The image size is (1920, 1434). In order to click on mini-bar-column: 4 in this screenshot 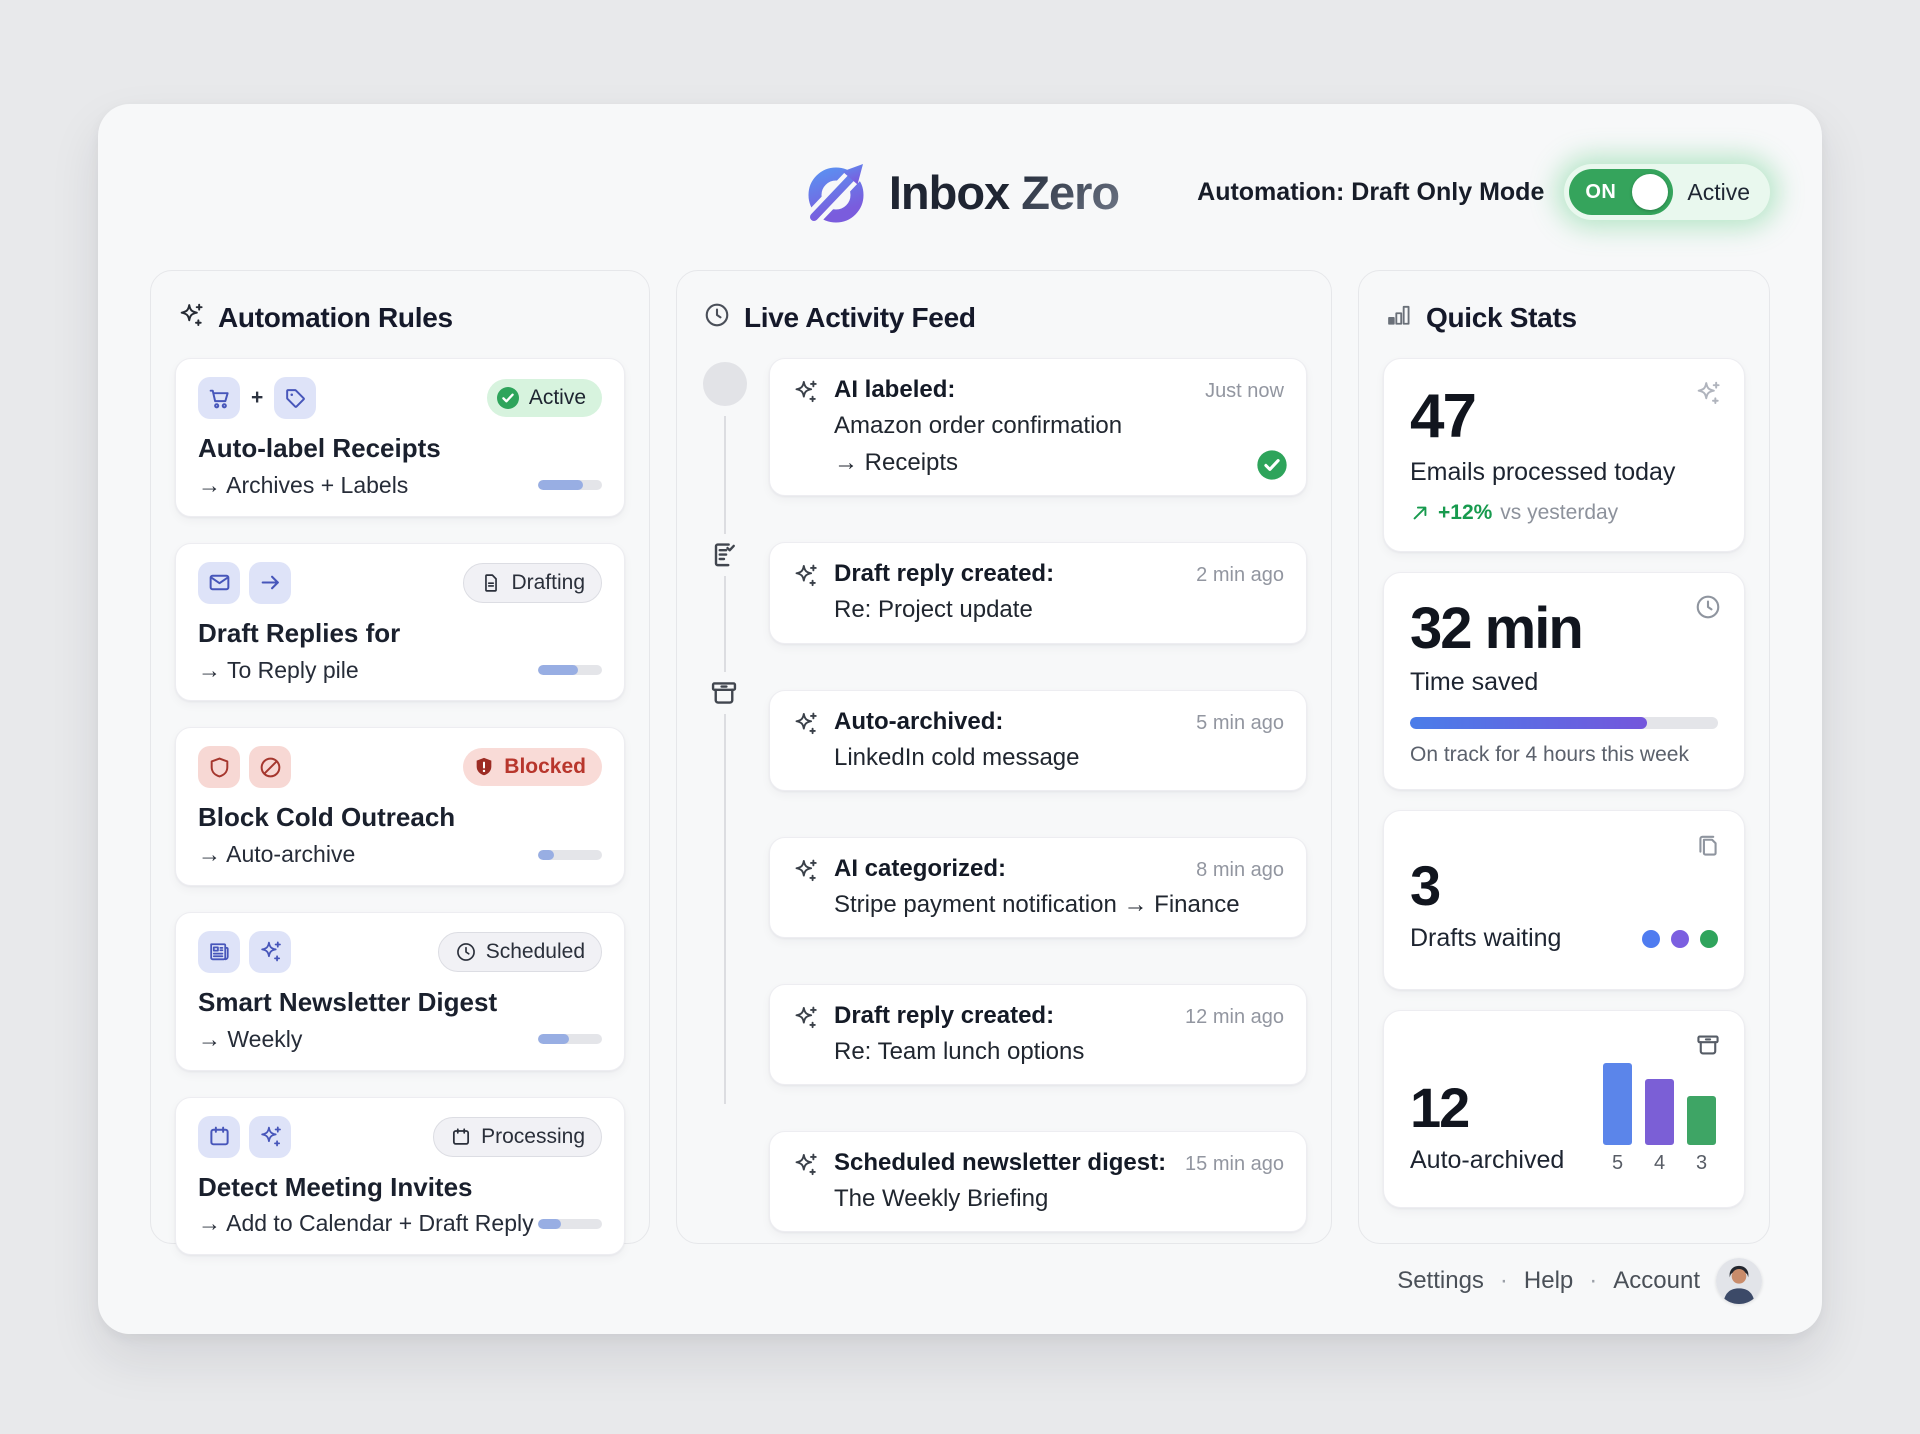, I will do `click(1659, 1127)`.